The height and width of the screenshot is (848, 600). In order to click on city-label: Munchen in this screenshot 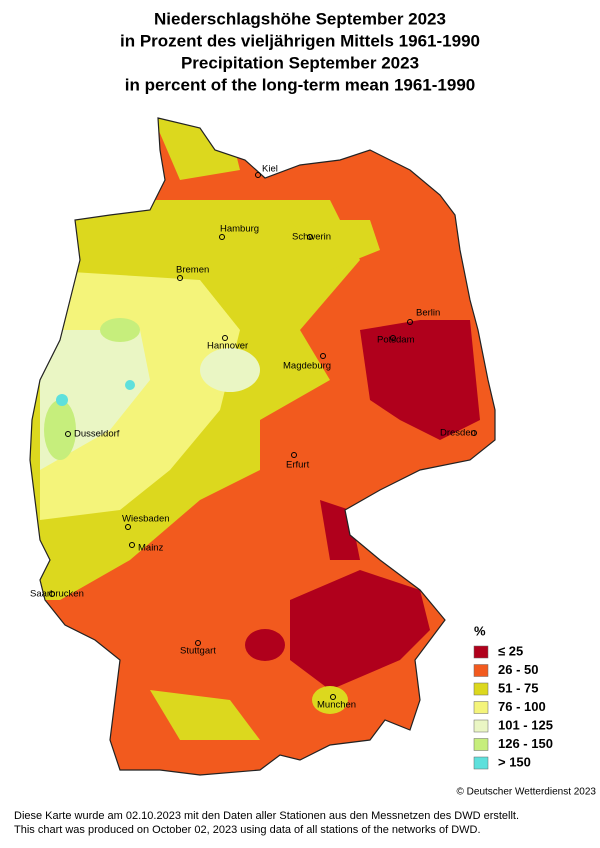, I will do `click(336, 705)`.